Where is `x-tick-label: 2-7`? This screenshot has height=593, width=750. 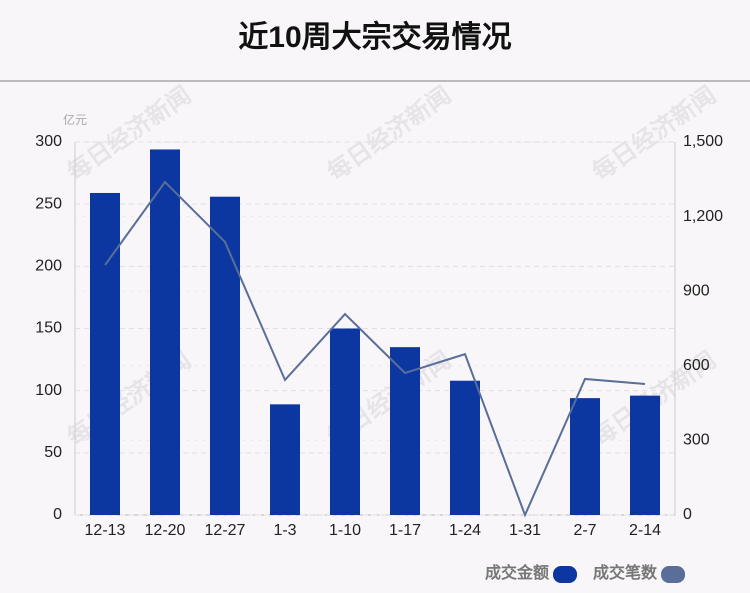
x-tick-label: 2-7 is located at coordinates (584, 530).